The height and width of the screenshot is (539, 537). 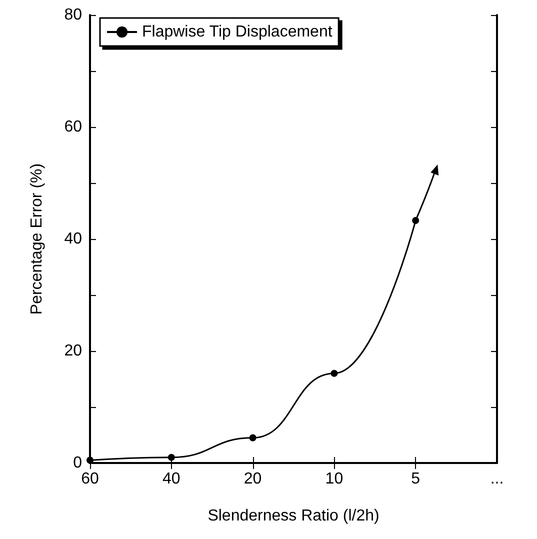 I want to click on y-tick-label: 60, so click(x=73, y=127).